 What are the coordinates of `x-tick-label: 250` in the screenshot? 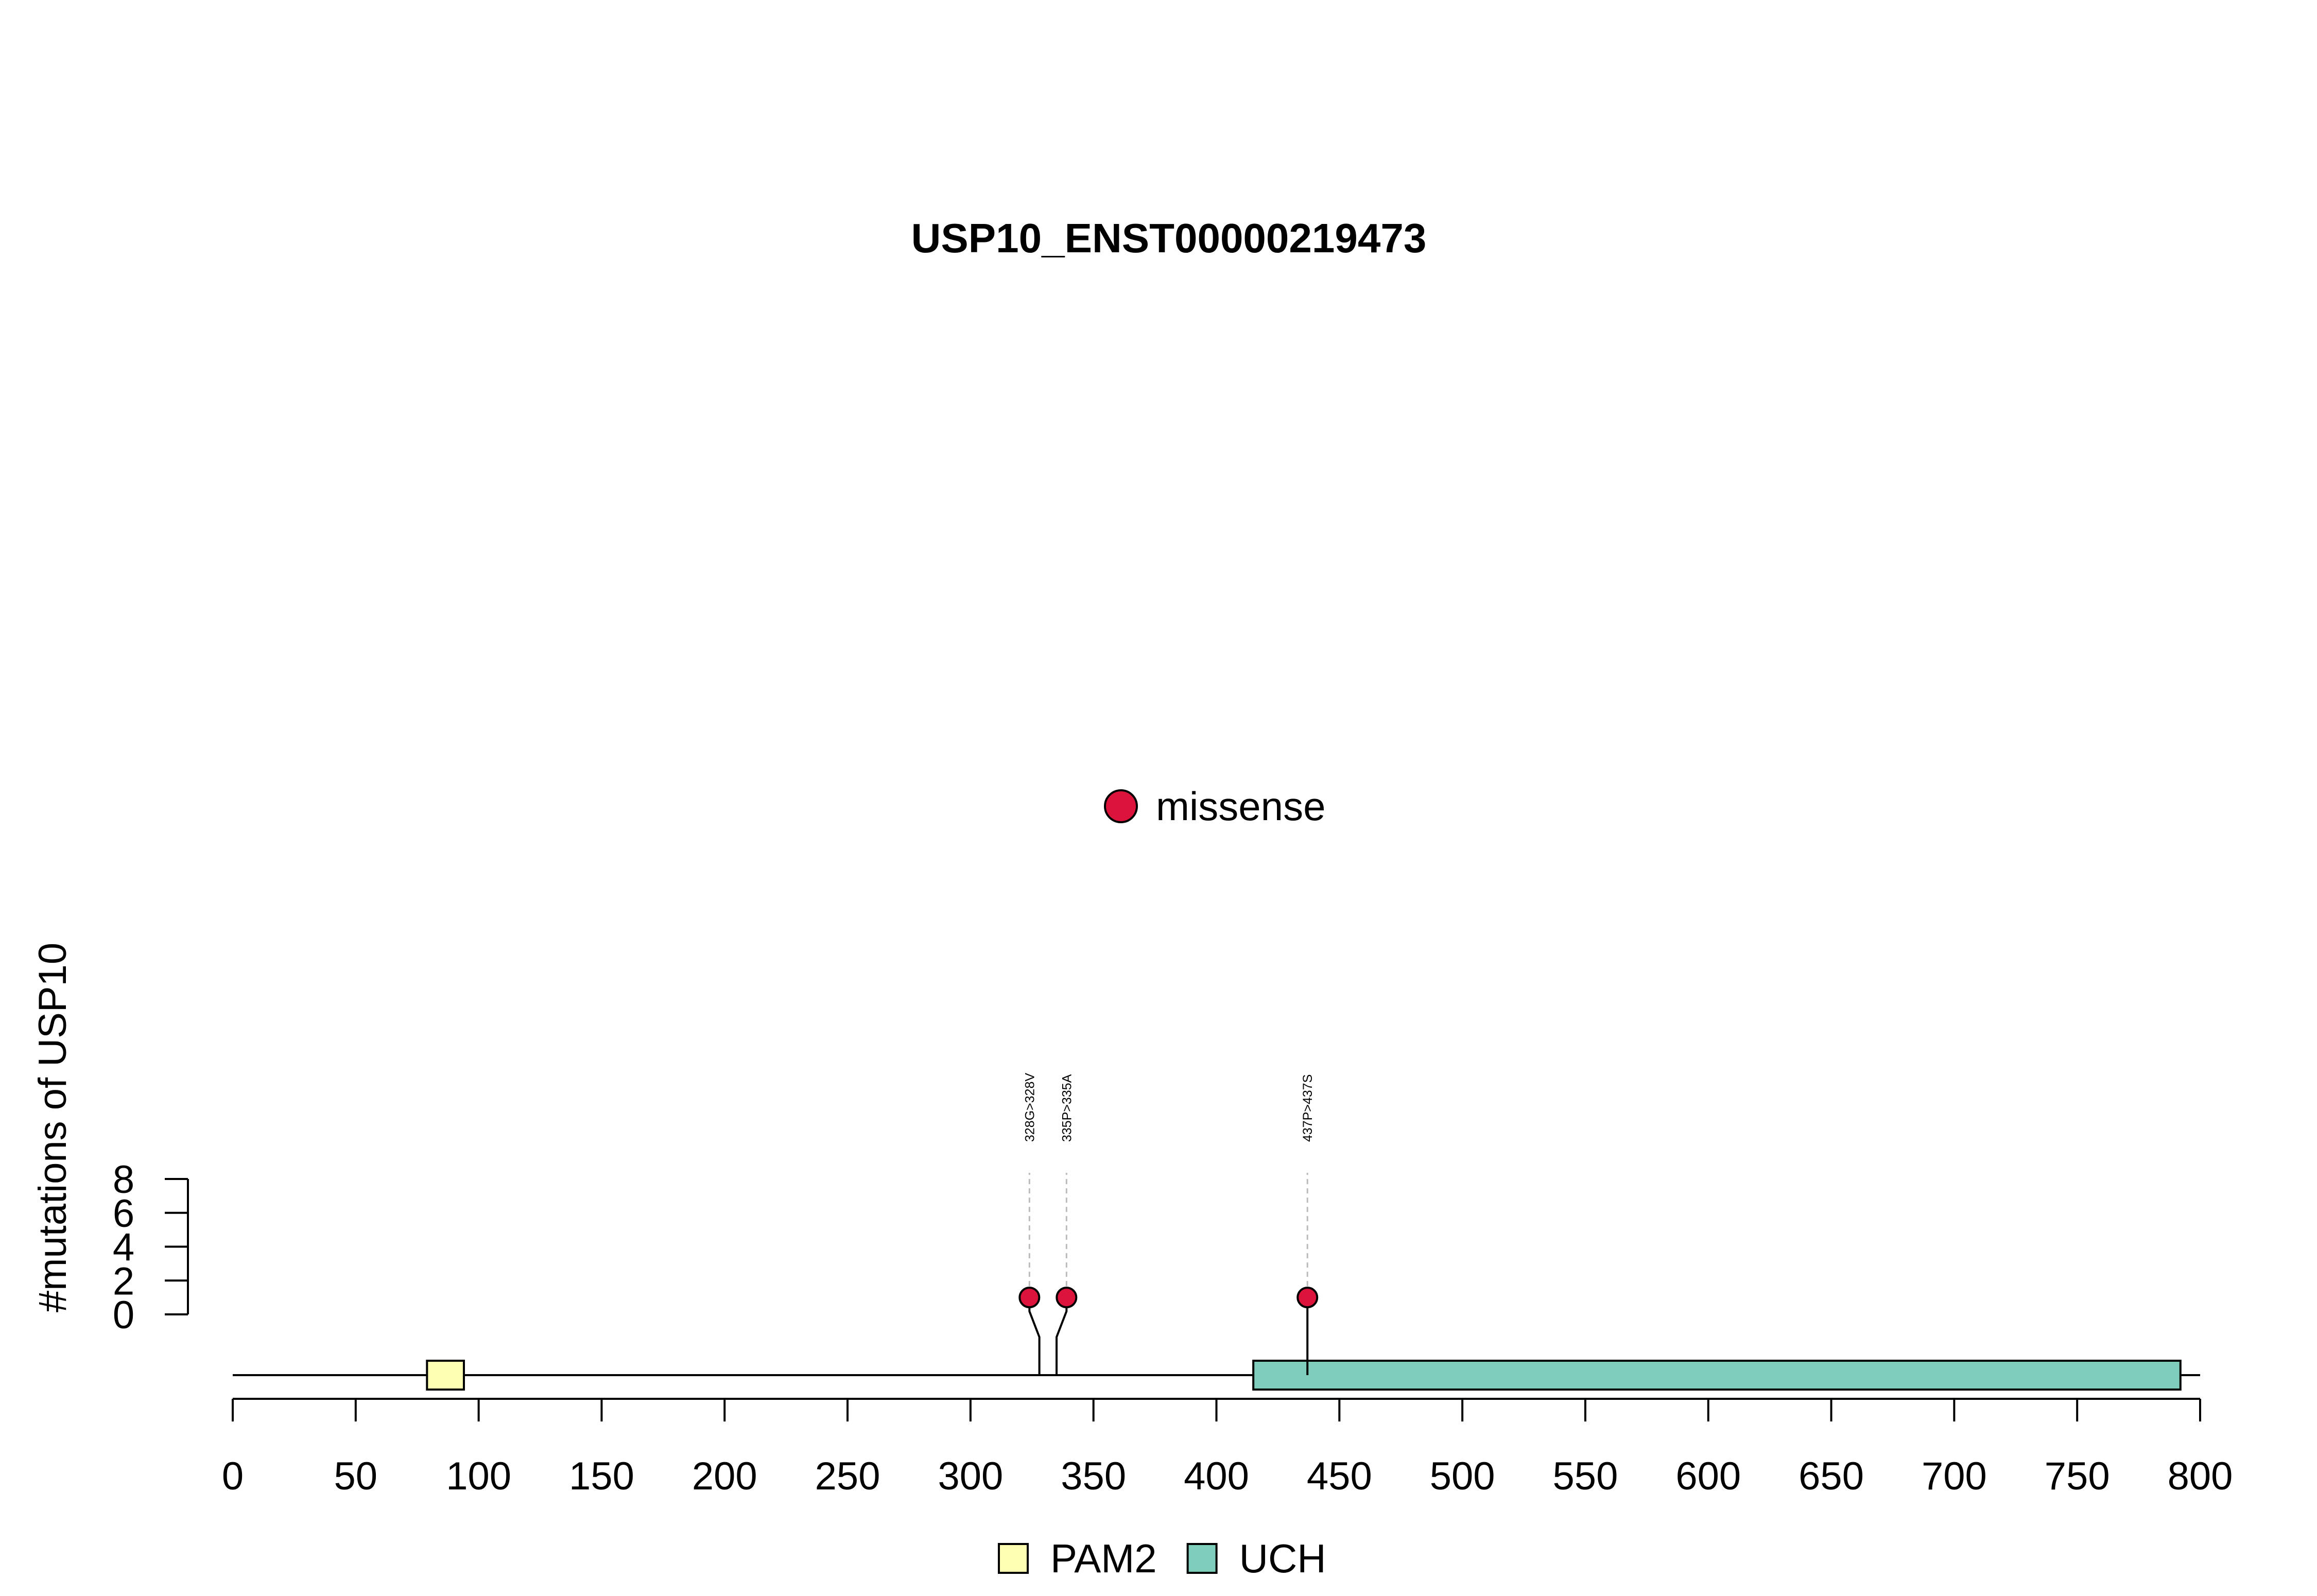 It's located at (847, 1476).